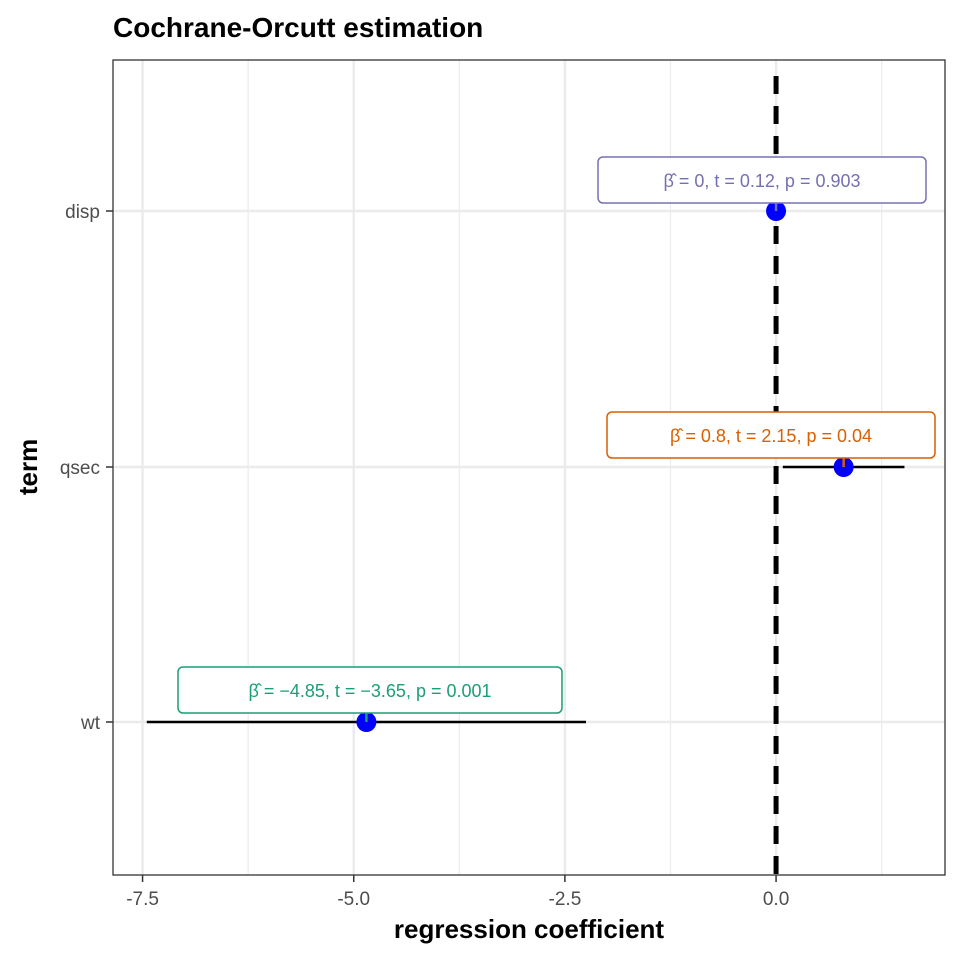 The width and height of the screenshot is (960, 960). I want to click on label-box-qsec, so click(771, 435).